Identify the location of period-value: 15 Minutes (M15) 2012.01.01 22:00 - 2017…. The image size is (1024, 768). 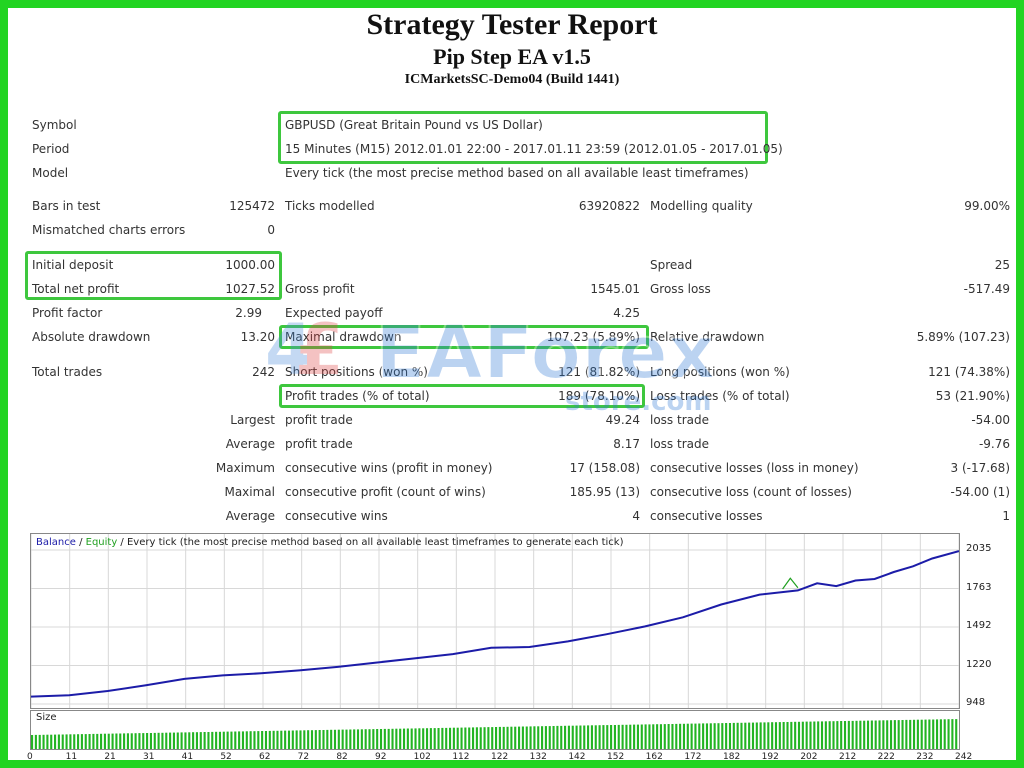
(534, 149).